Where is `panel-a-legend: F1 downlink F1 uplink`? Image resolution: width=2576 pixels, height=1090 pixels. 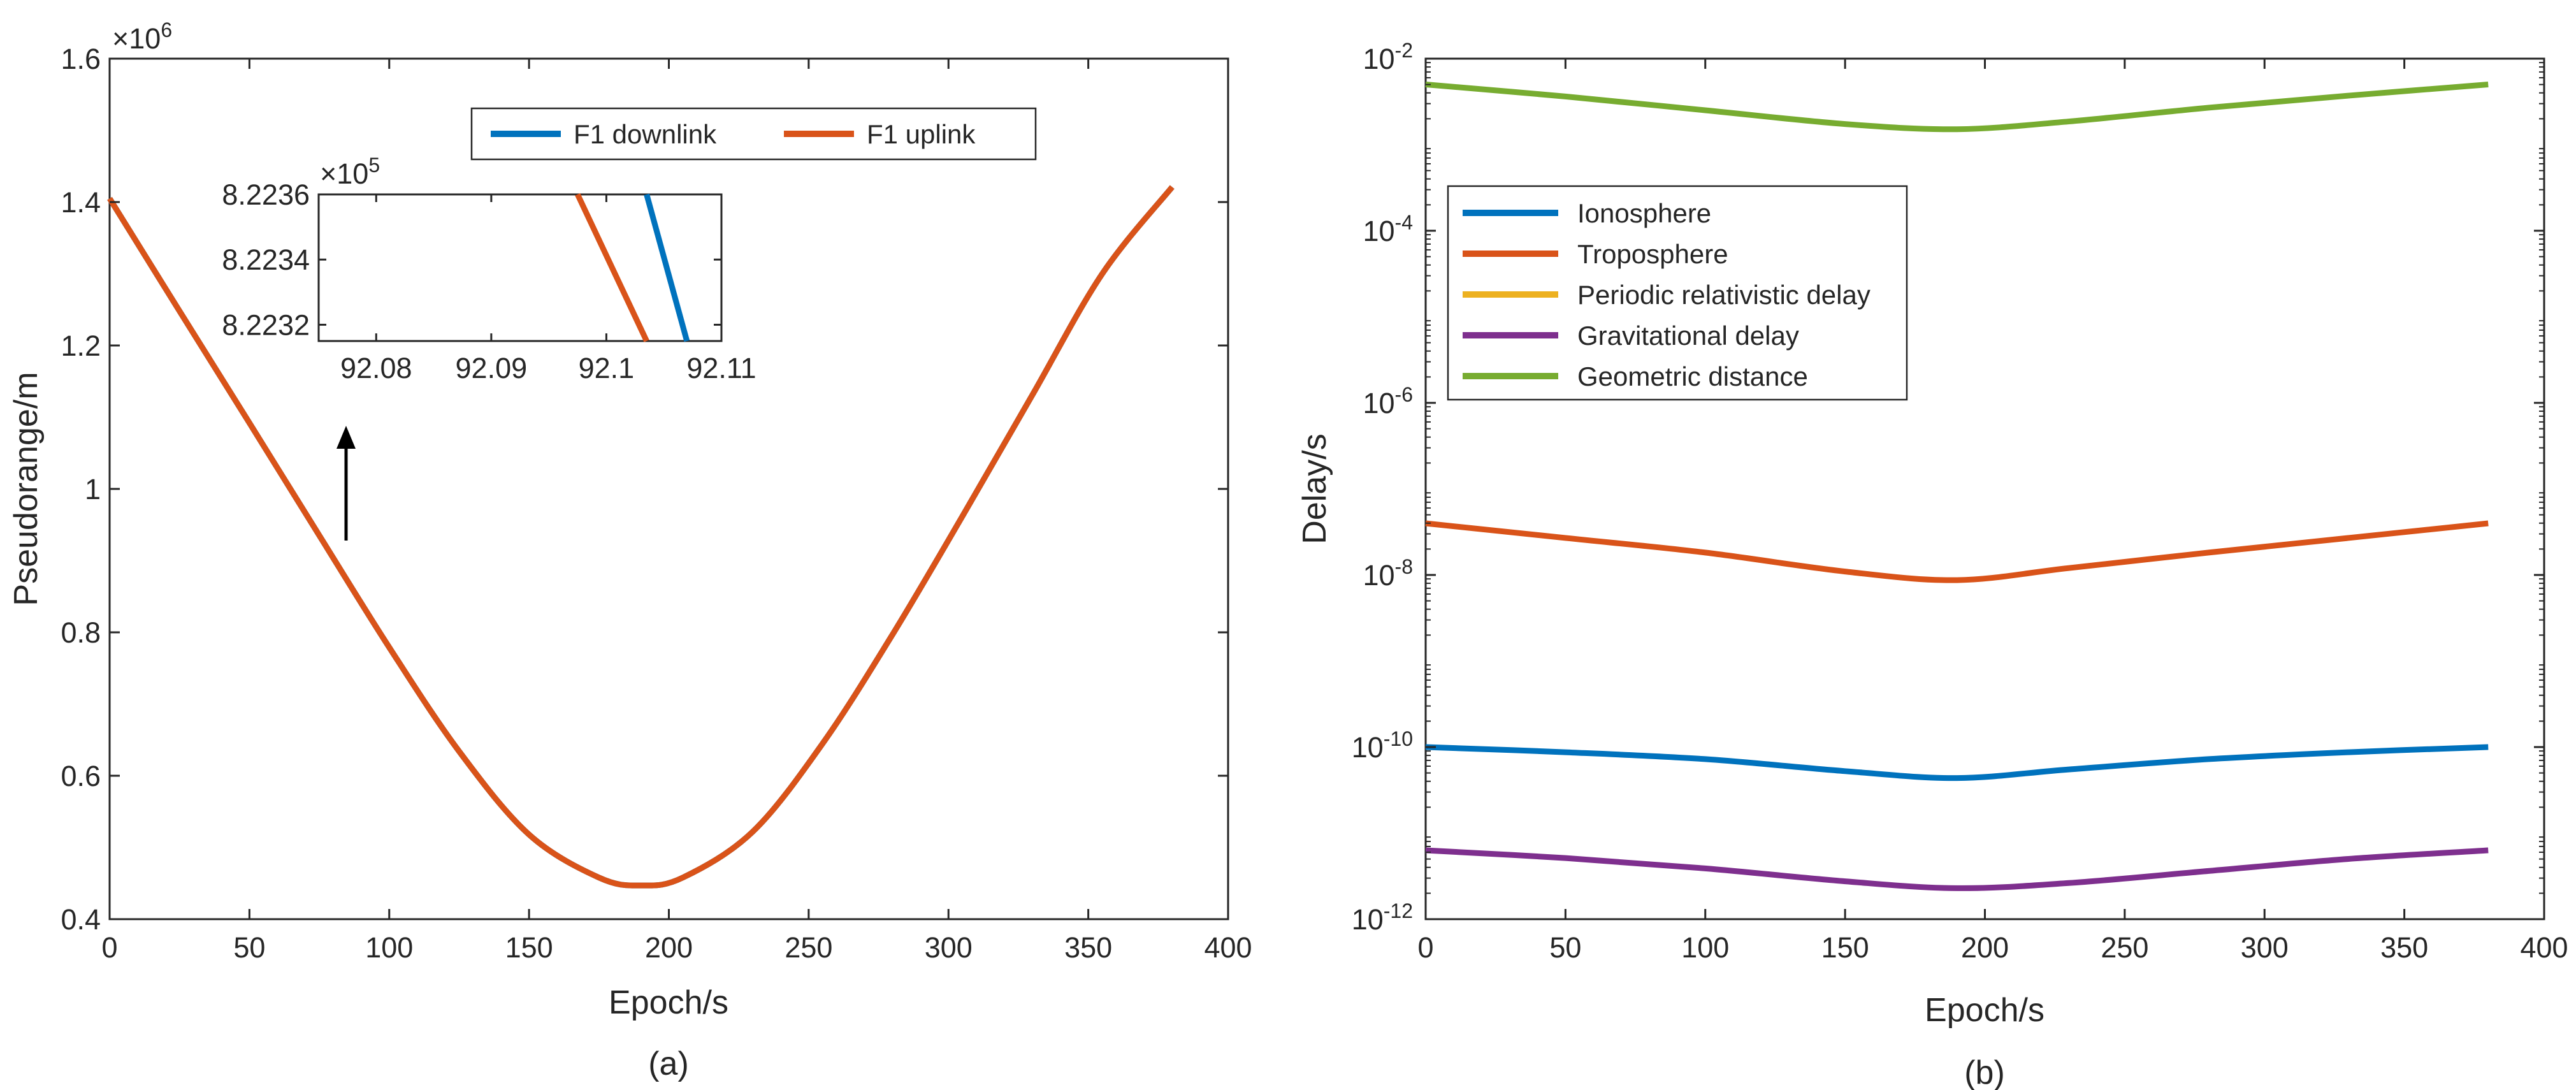
panel-a-legend: F1 downlink F1 uplink is located at coordinates (753, 134).